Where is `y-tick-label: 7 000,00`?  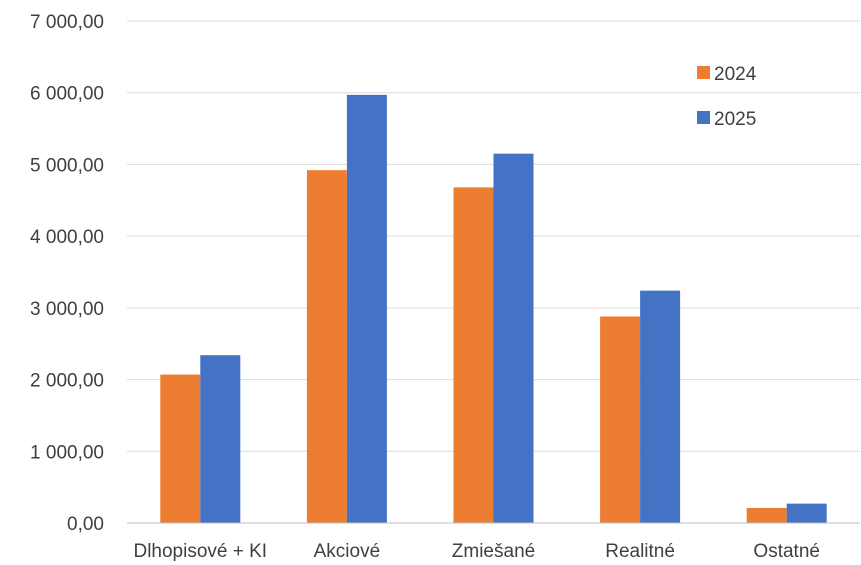 y-tick-label: 7 000,00 is located at coordinates (67, 22).